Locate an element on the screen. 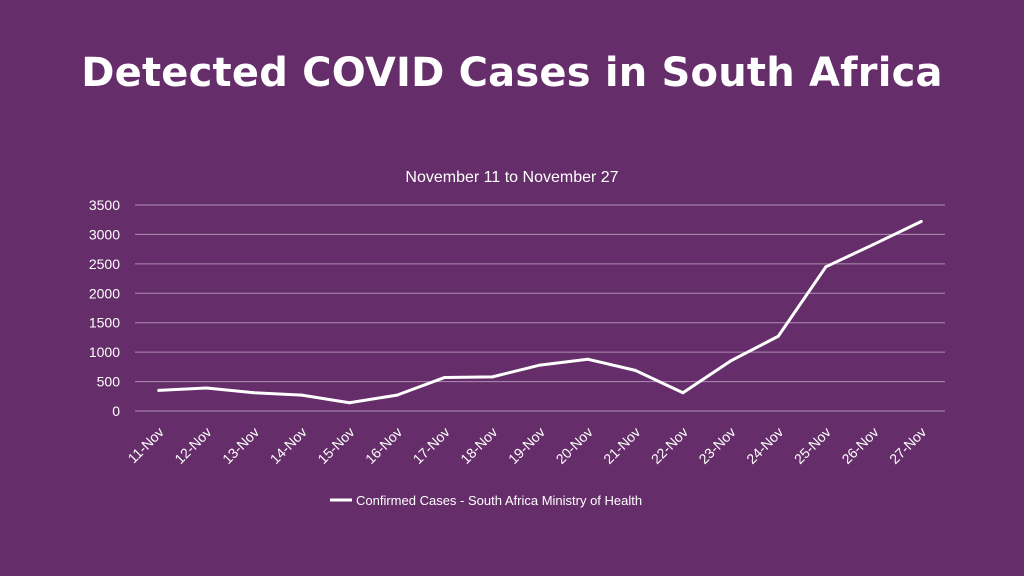  x-tick-label: 21-Nov is located at coordinates (621, 445).